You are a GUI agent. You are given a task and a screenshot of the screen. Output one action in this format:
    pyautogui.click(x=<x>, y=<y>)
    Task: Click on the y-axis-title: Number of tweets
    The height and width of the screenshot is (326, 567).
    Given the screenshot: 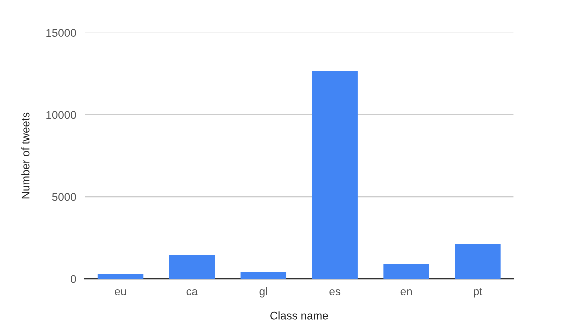 What is the action you would take?
    pyautogui.click(x=26, y=155)
    